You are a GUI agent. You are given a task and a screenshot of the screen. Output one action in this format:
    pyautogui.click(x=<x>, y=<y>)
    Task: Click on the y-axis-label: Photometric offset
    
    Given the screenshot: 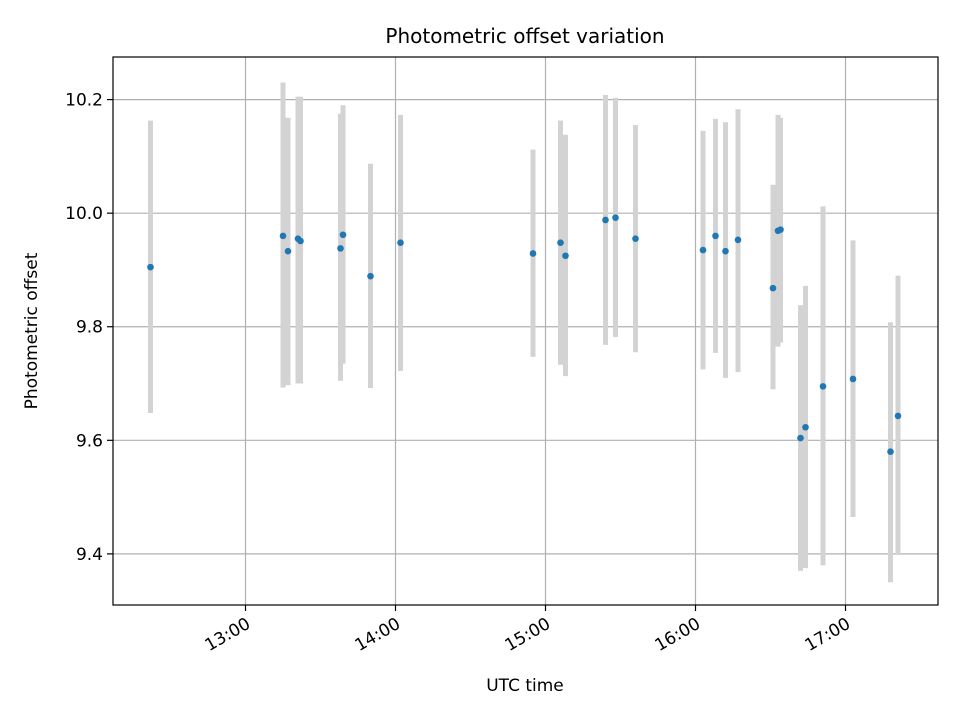 What is the action you would take?
    pyautogui.click(x=32, y=330)
    